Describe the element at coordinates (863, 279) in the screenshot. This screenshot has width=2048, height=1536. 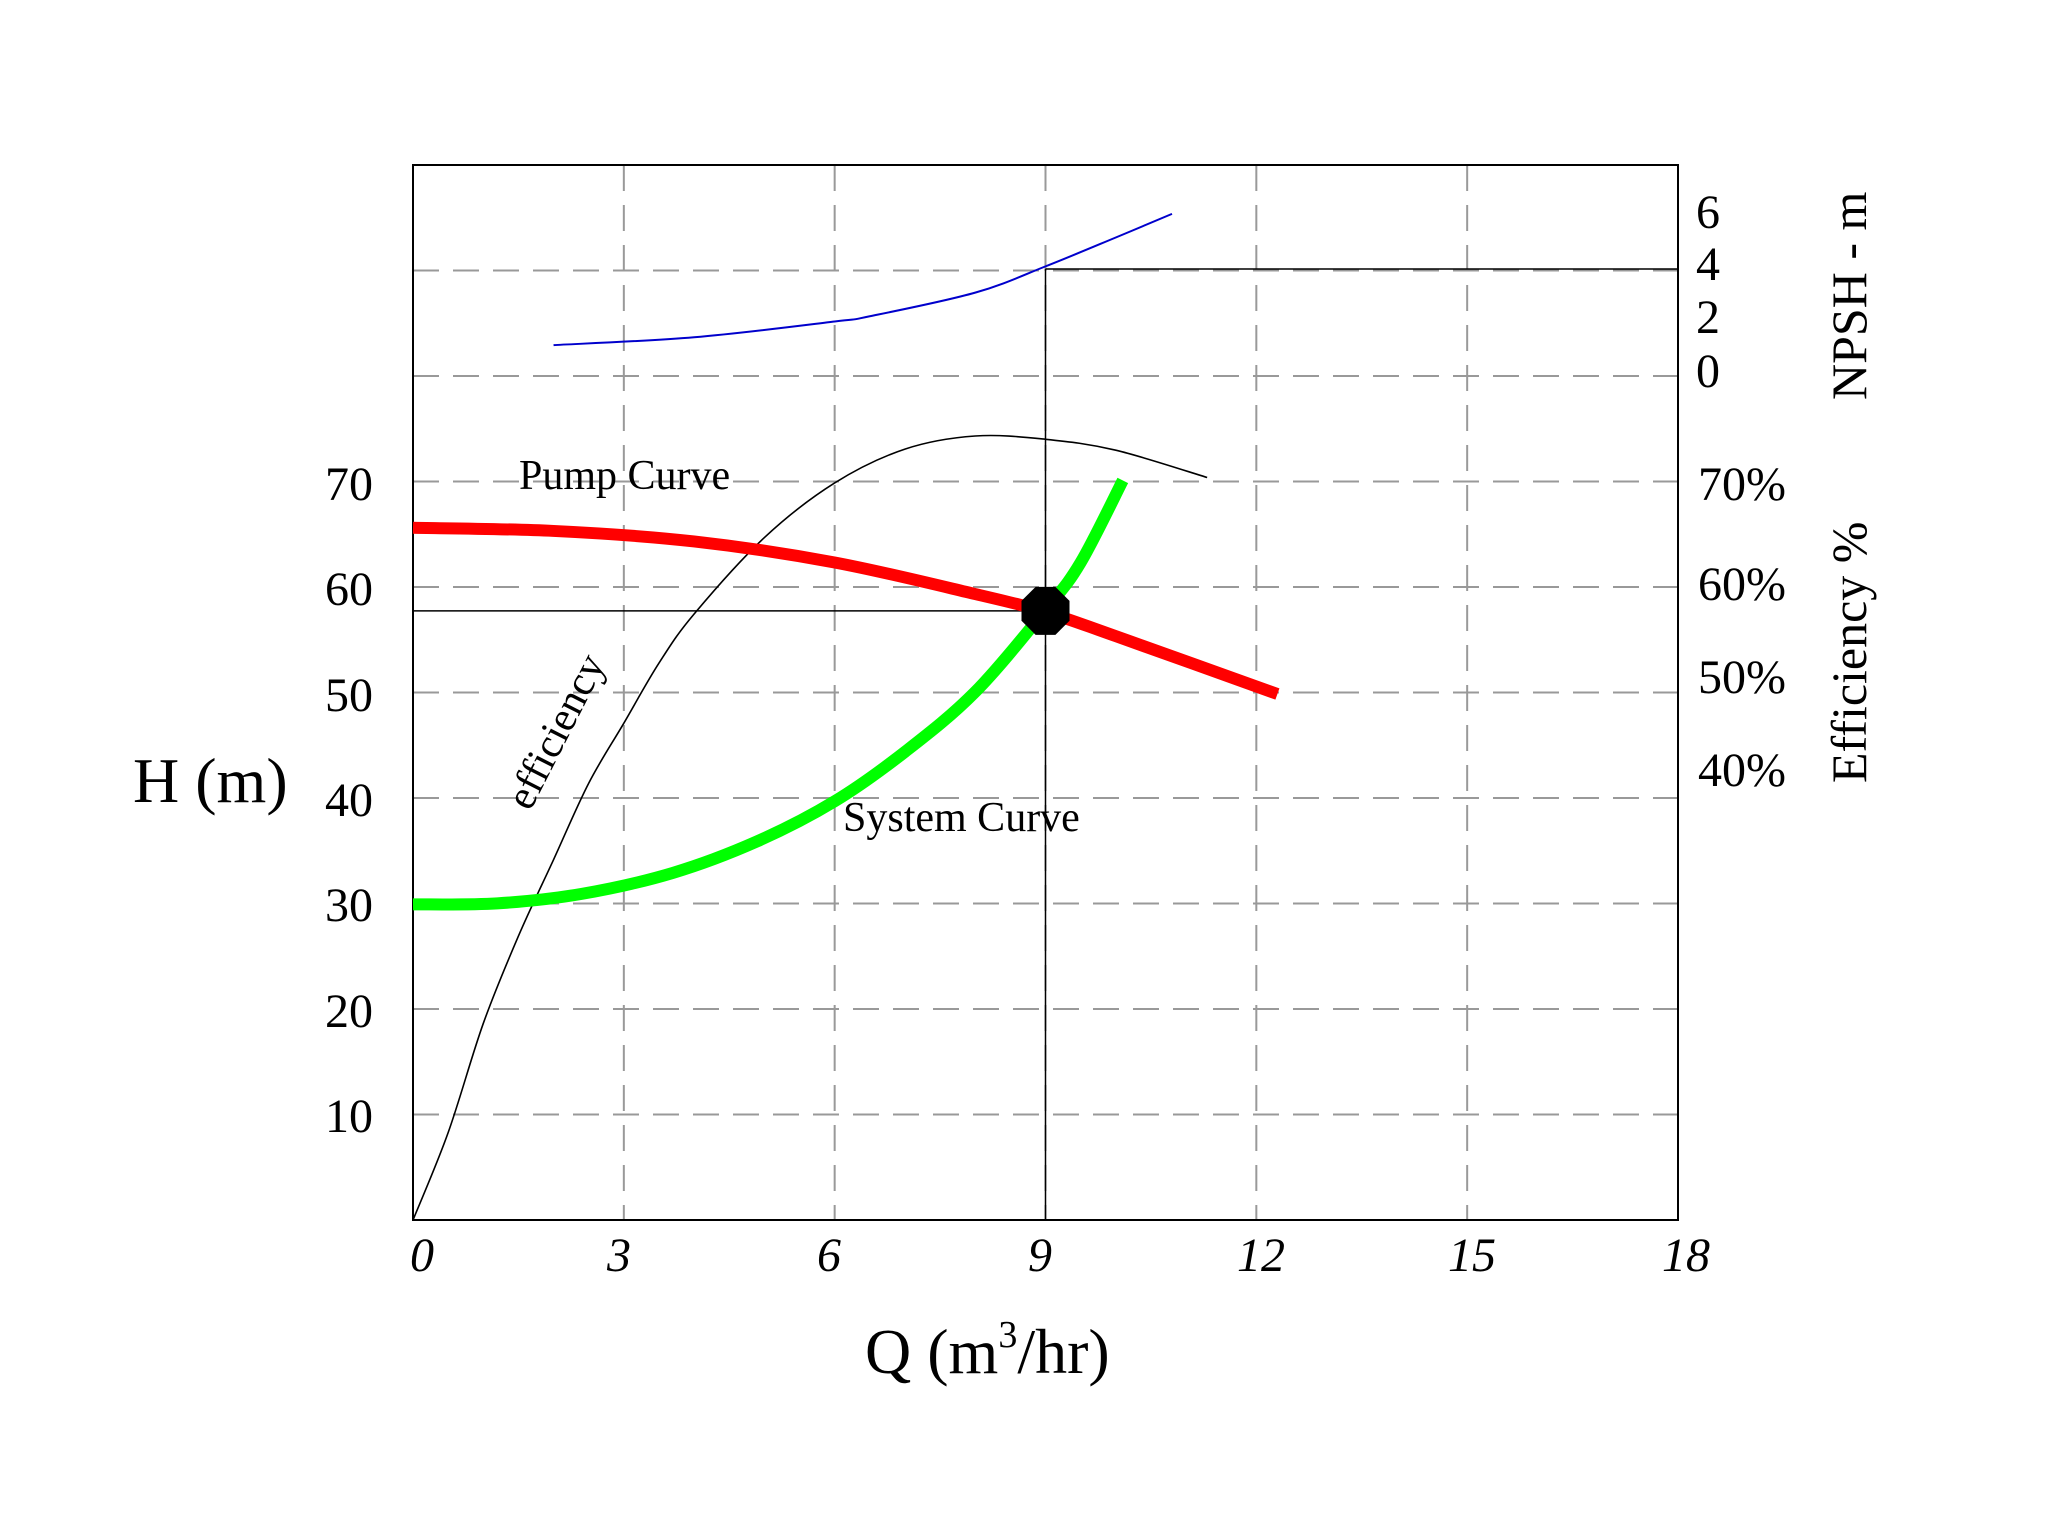
I see `npsh-line` at that location.